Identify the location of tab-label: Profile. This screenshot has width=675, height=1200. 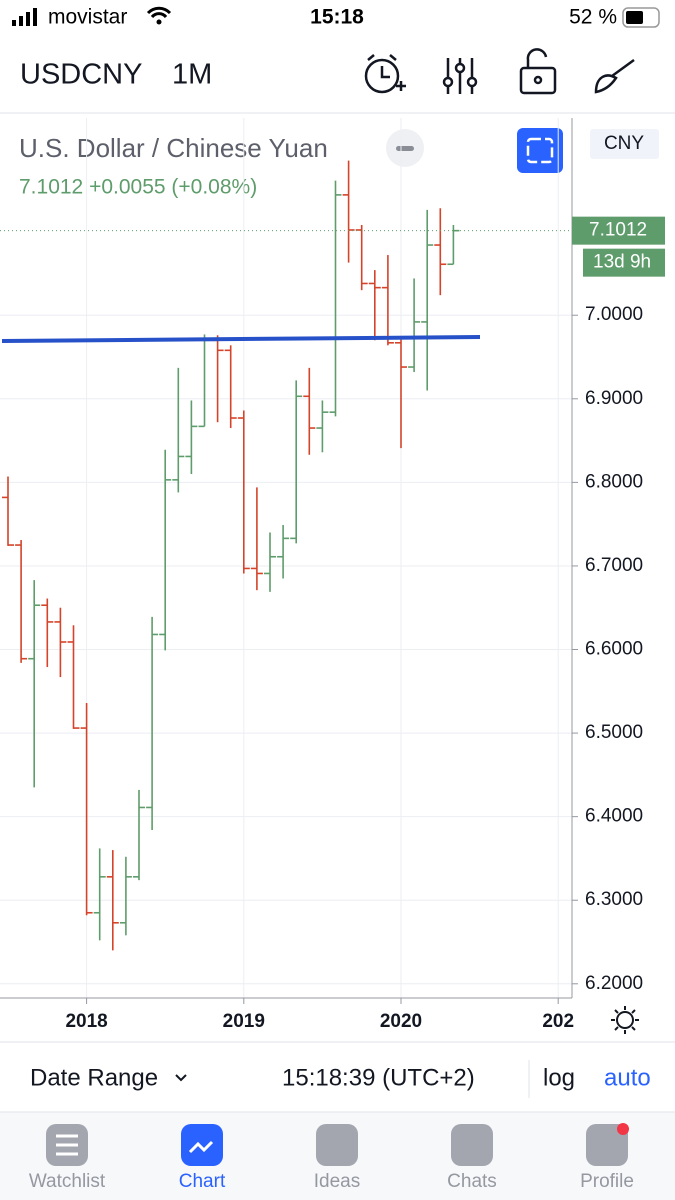
(607, 1181).